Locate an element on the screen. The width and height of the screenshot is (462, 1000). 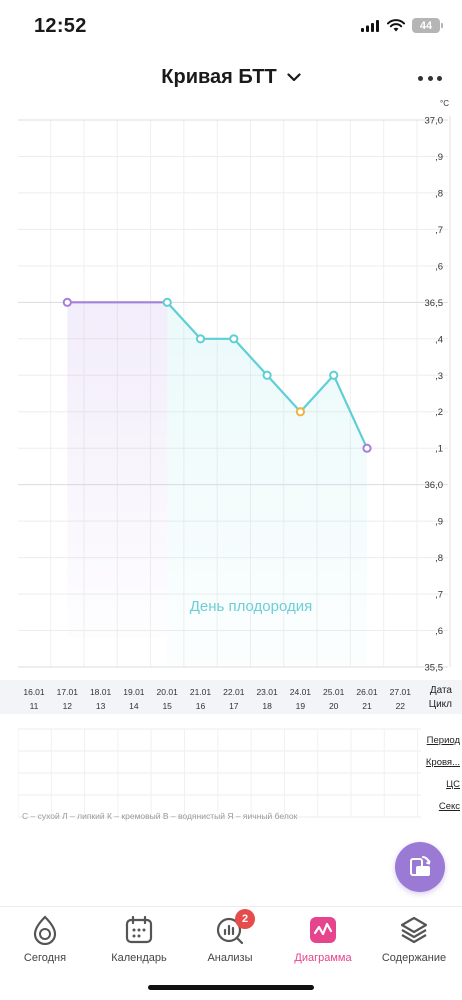
tab-contents: Содержание is located at coordinates (414, 939).